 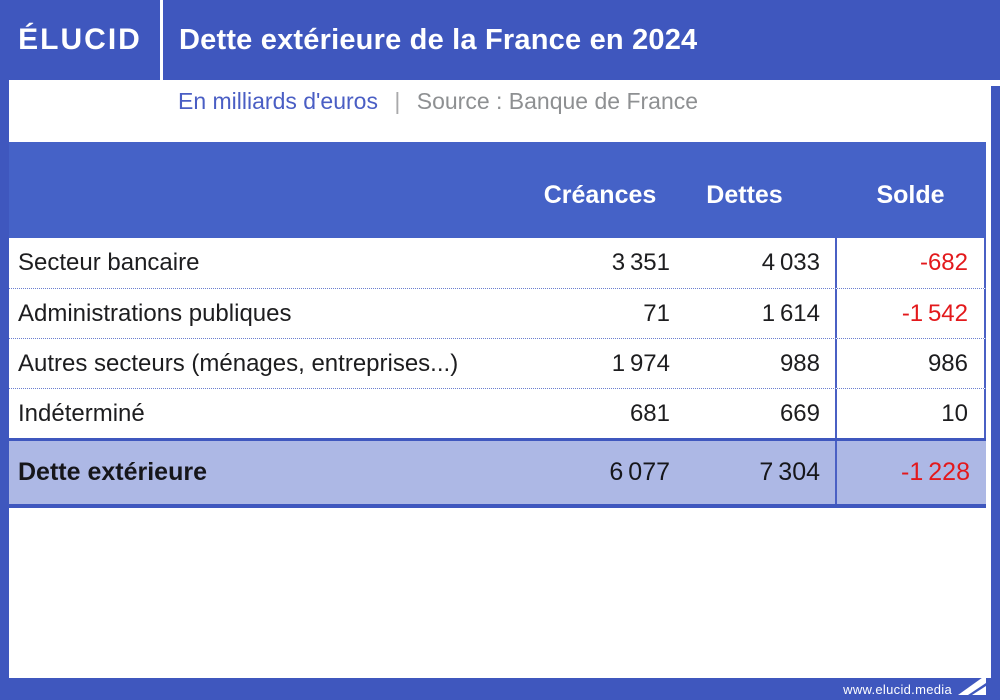 What do you see at coordinates (497, 190) in the screenshot?
I see `table-header-row: Créances Dettes Solde` at bounding box center [497, 190].